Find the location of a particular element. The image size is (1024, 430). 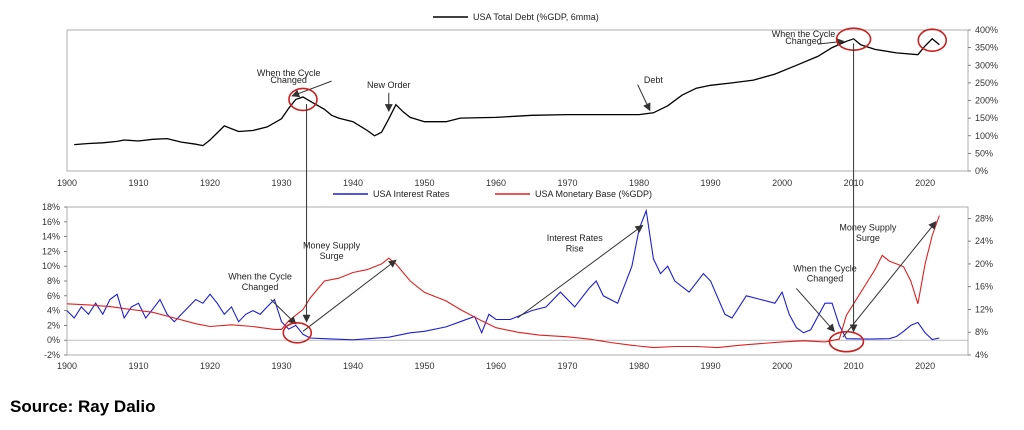

y-tick-label: 150% is located at coordinates (986, 118).